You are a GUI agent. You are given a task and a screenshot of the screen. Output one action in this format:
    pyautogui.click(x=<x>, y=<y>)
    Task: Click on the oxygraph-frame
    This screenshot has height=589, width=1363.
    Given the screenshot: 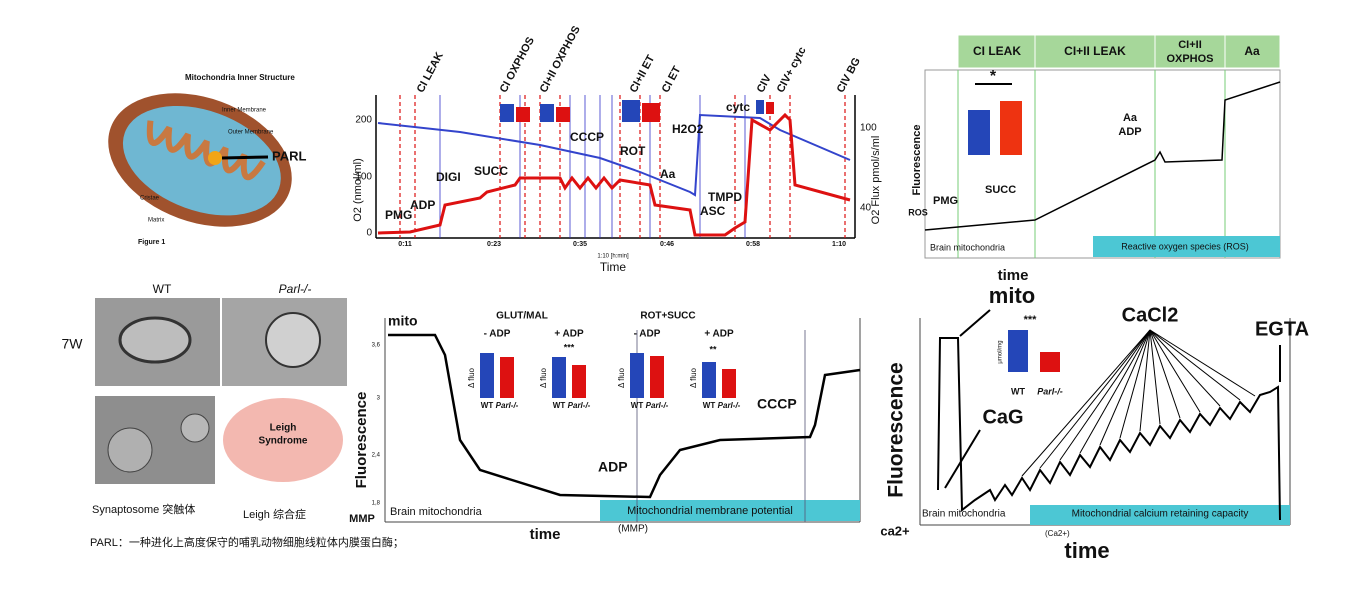 What is the action you would take?
    pyautogui.click(x=615, y=167)
    